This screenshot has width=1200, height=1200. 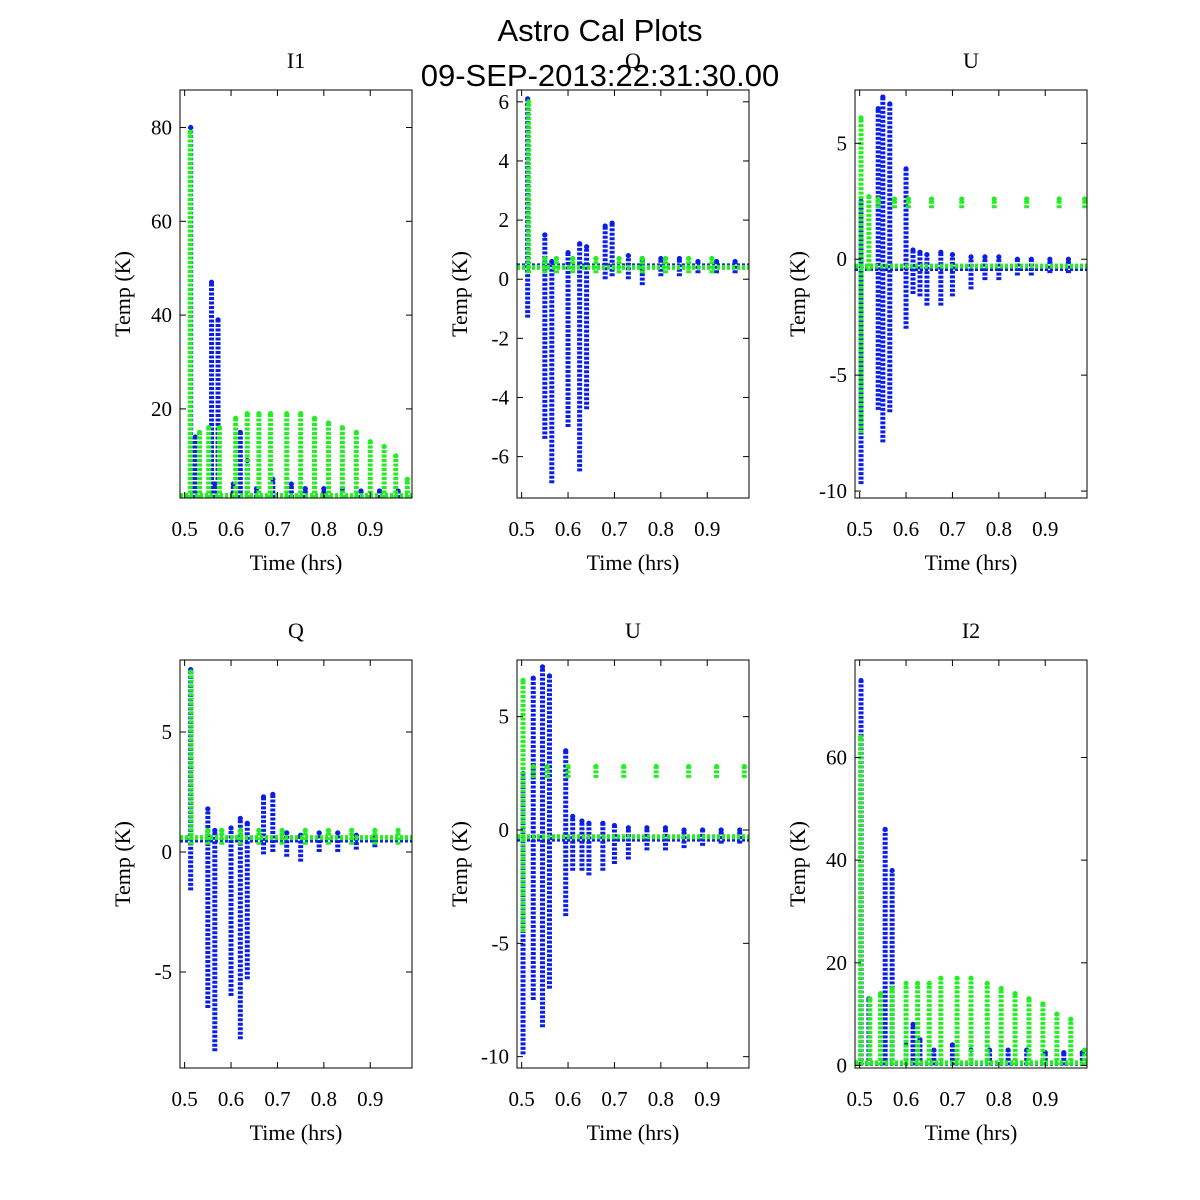 I want to click on y-tick-label: 5, so click(x=167, y=732).